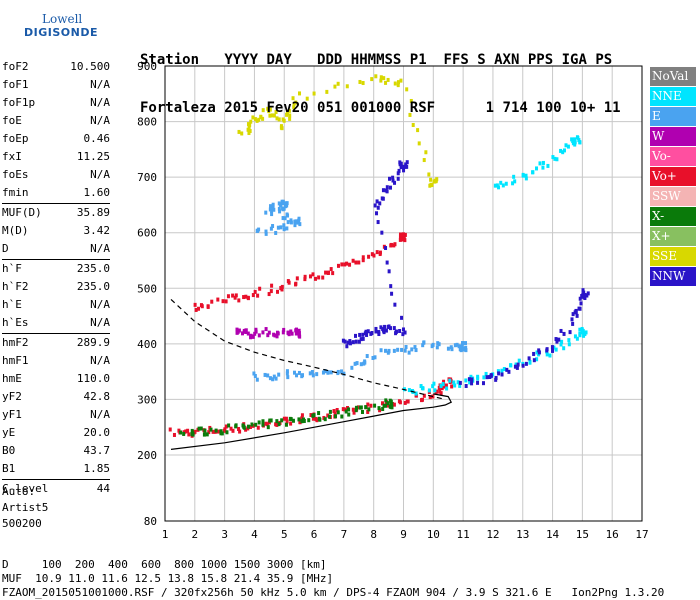  What do you see at coordinates (56, 479) in the screenshot?
I see `param-separator` at bounding box center [56, 479].